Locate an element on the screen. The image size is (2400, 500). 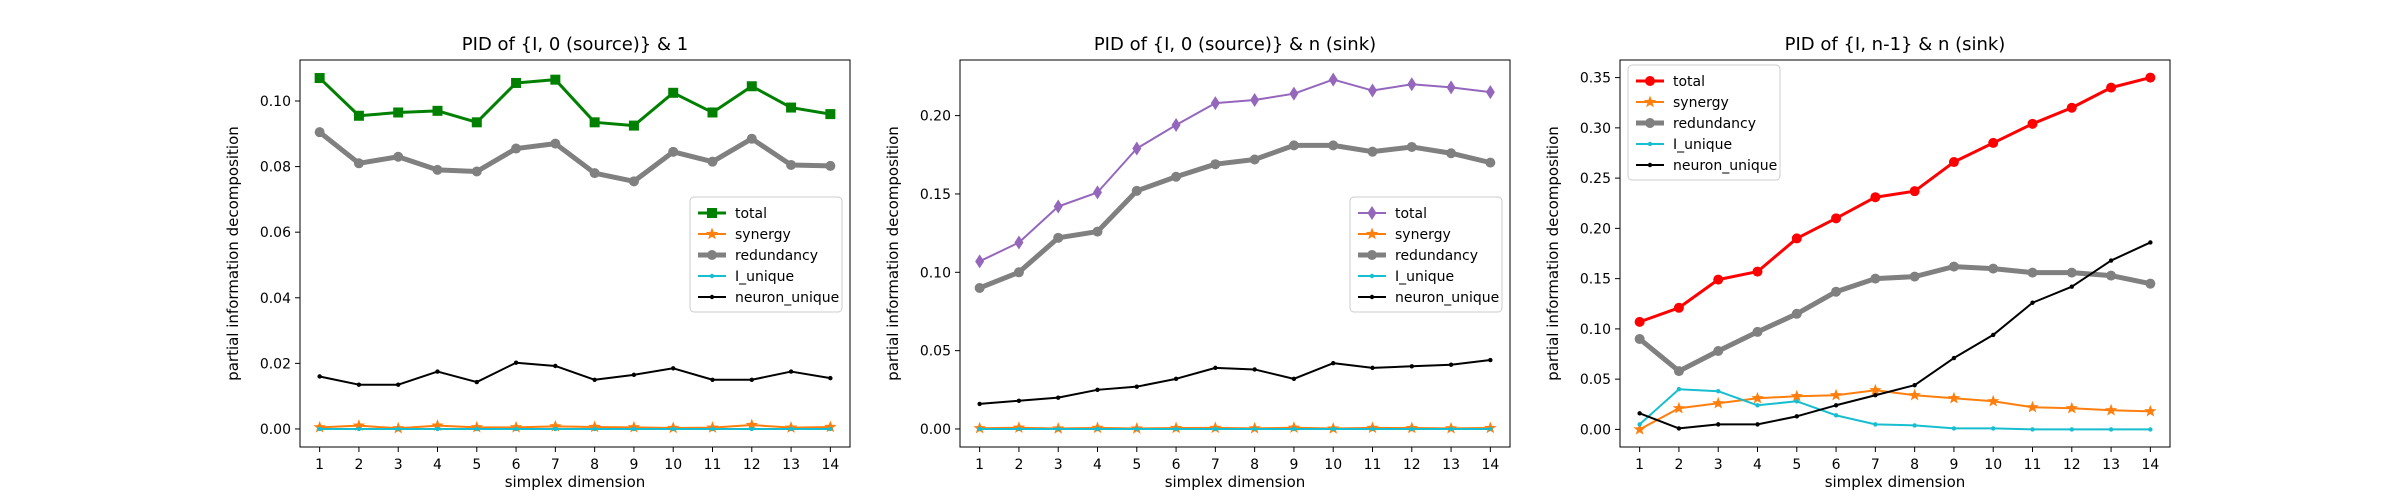
x-tick-label: 12 is located at coordinates (2072, 465).